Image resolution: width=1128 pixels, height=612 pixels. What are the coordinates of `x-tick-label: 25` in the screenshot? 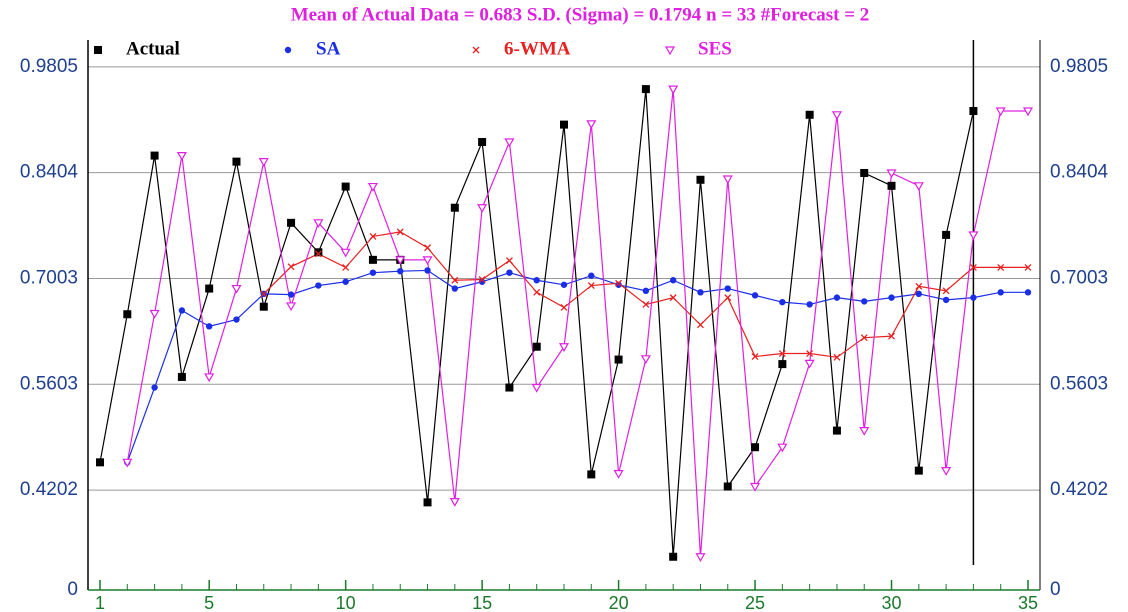 It's located at (755, 602).